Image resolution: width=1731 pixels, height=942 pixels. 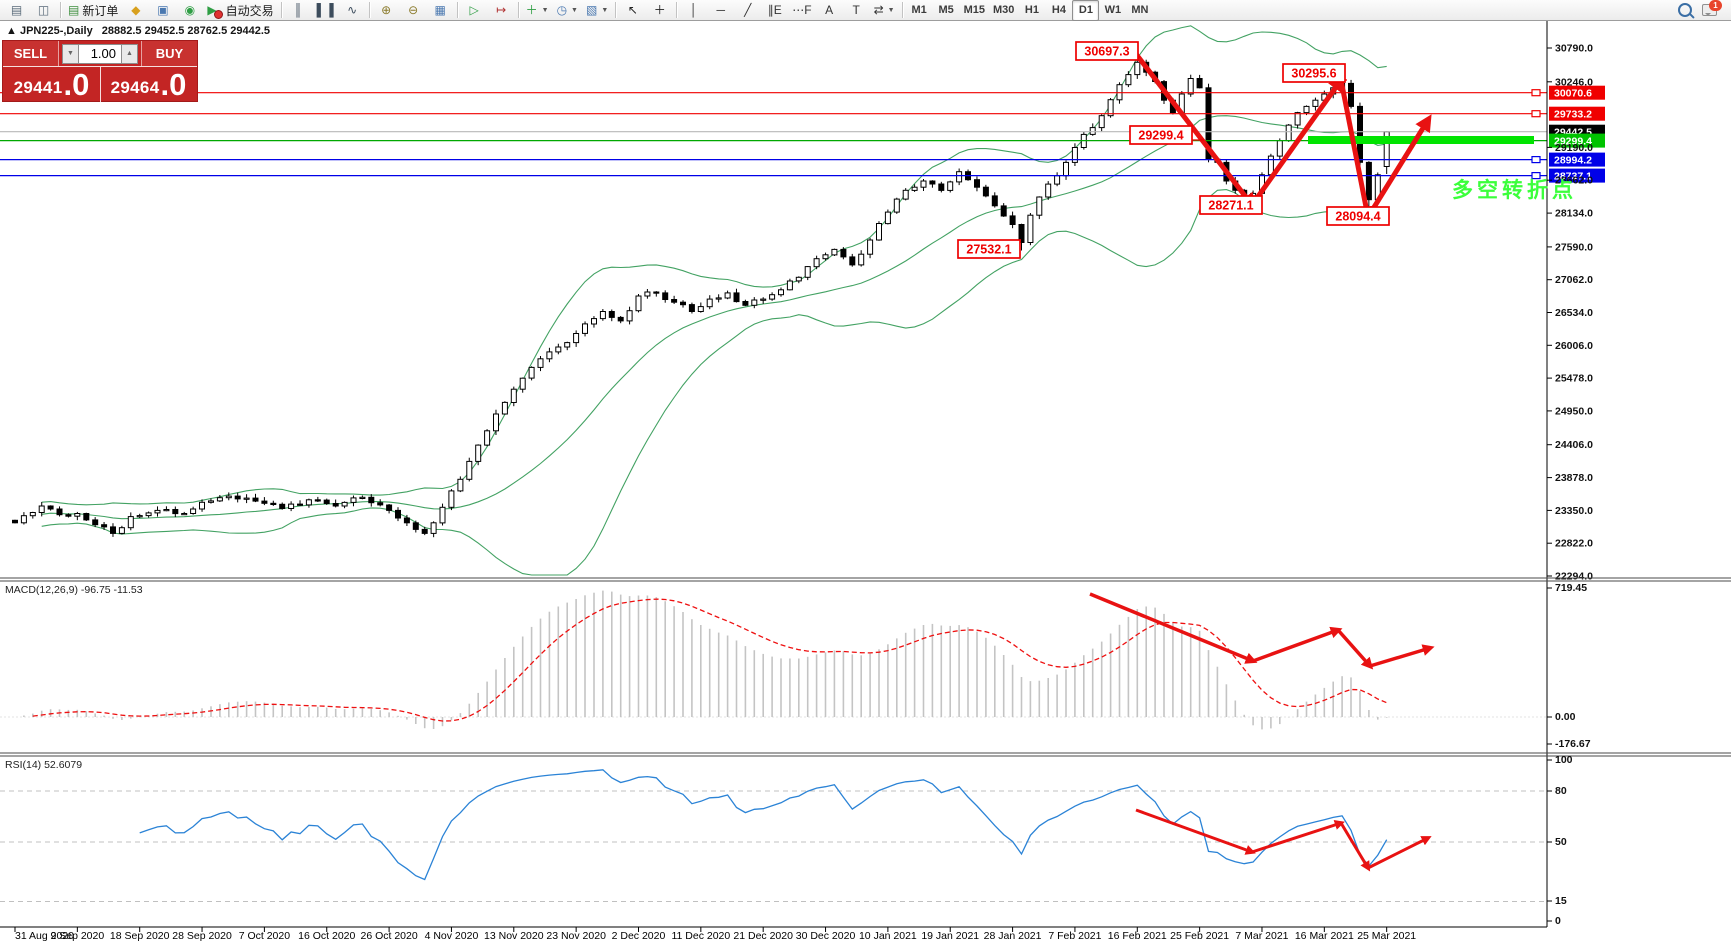 I want to click on chart-profiles-button: ◫, so click(x=43, y=10).